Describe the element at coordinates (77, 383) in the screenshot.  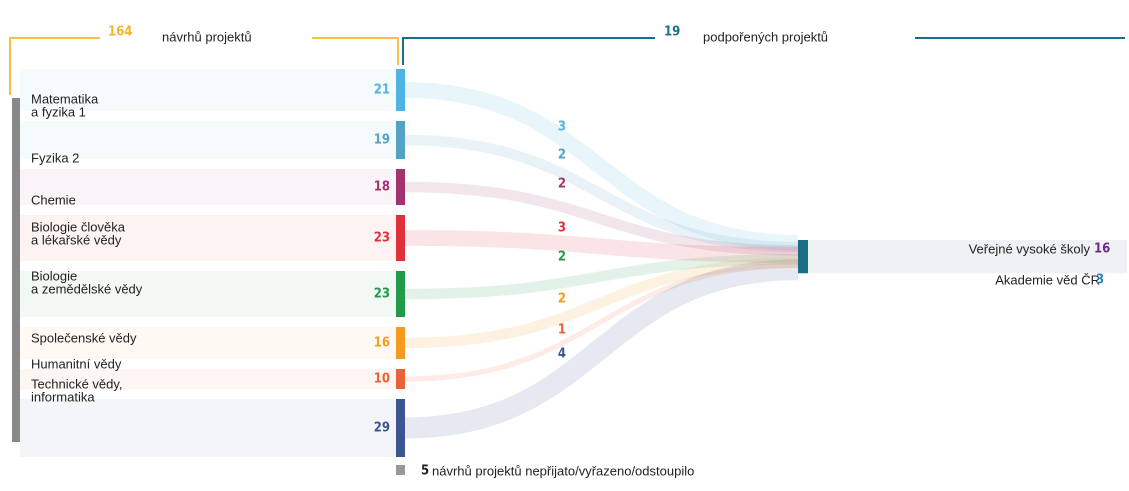
I see `field-label: Technické vědy,` at that location.